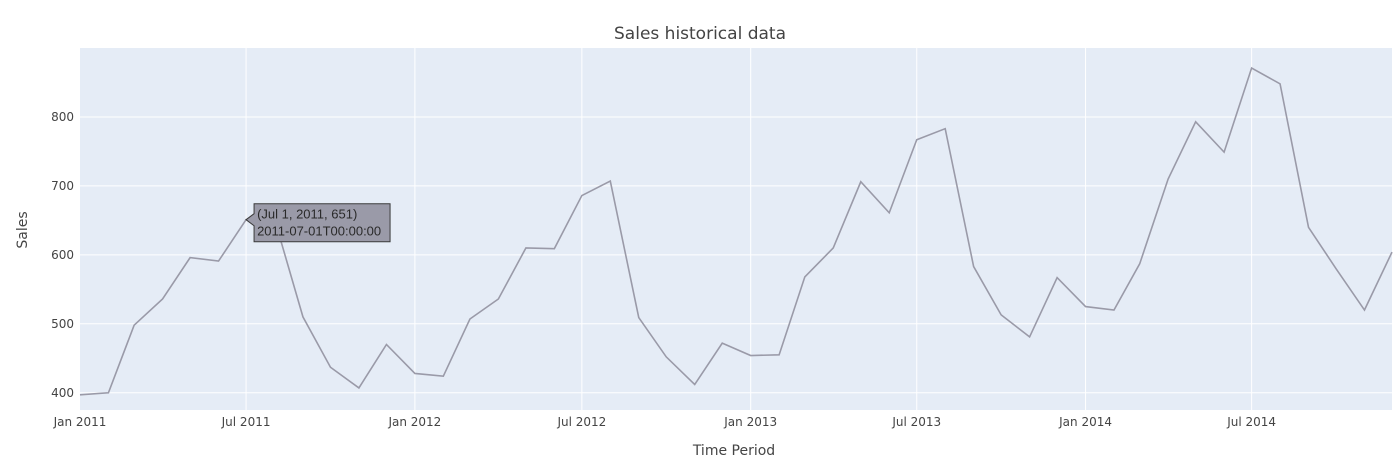 The height and width of the screenshot is (469, 1400). Describe the element at coordinates (1251, 422) in the screenshot. I see `x-tick-label: Jul 2014` at that location.